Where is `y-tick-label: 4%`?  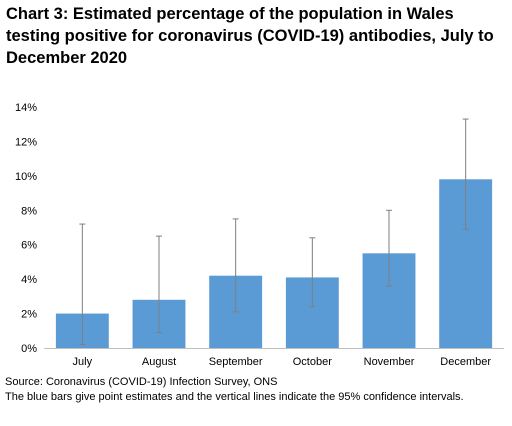 y-tick-label: 4% is located at coordinates (29, 280).